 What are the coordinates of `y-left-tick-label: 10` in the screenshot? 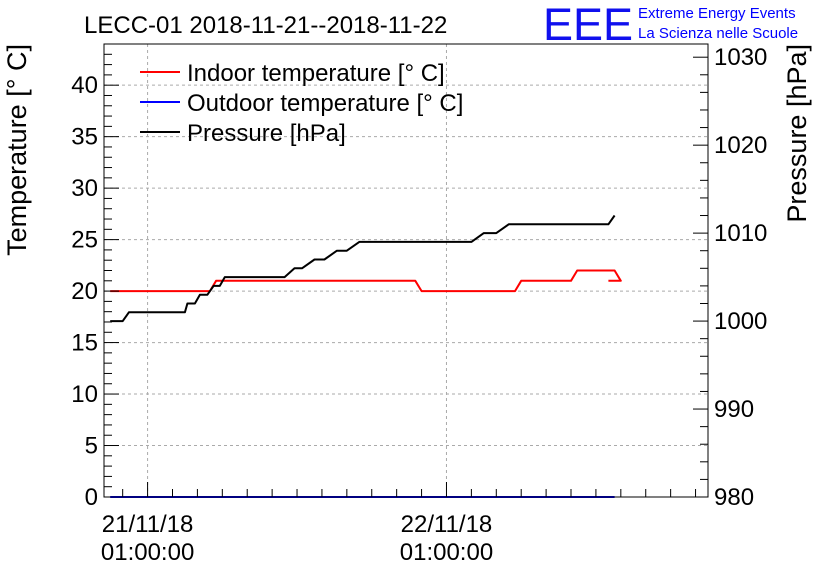 It's located at (84, 394).